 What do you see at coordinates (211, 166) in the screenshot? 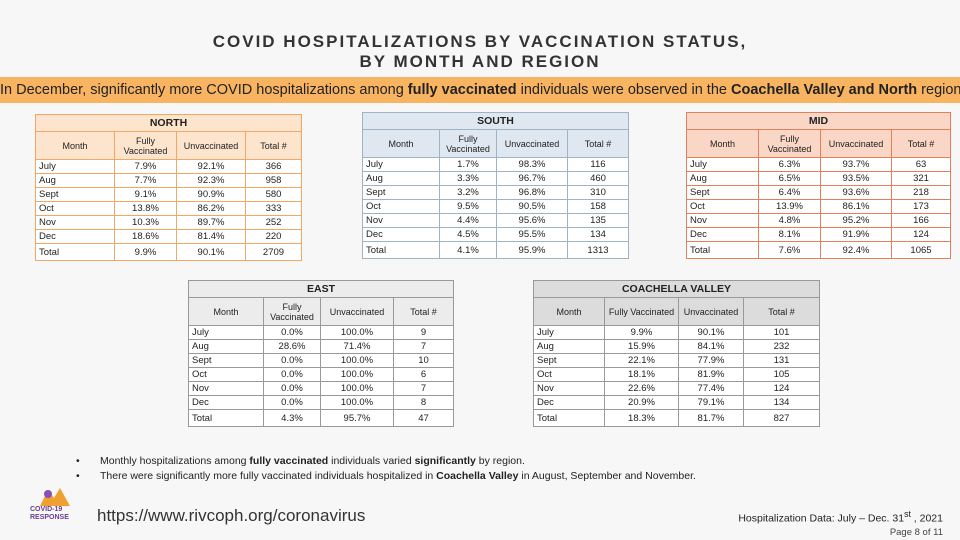
I see `cell: 92.1%` at bounding box center [211, 166].